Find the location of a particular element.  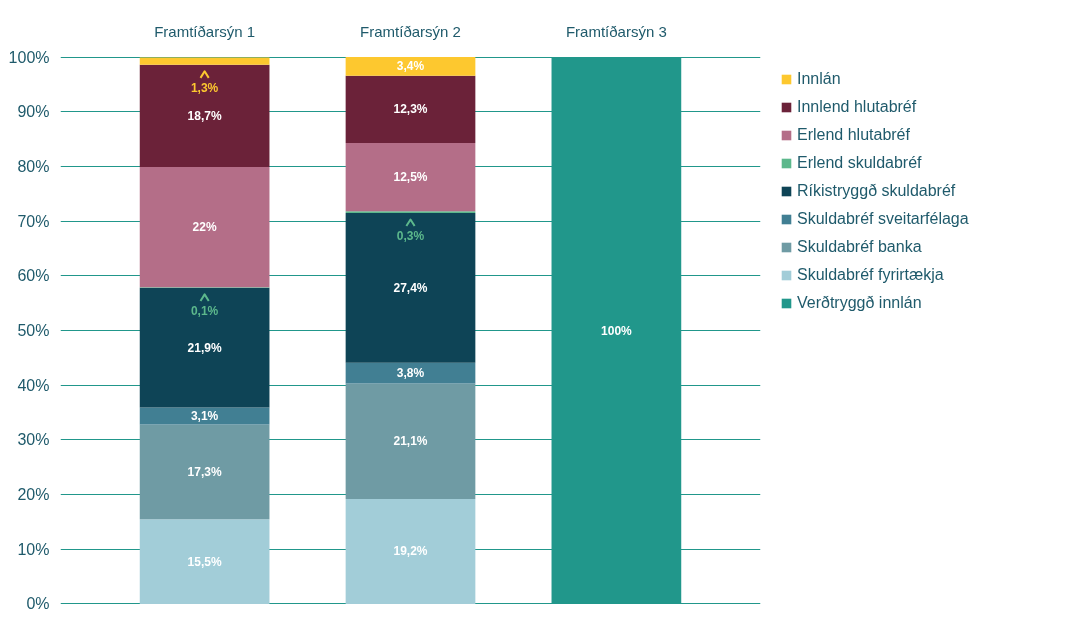

legend-label: Erlend hlutabréf is located at coordinates (853, 135).